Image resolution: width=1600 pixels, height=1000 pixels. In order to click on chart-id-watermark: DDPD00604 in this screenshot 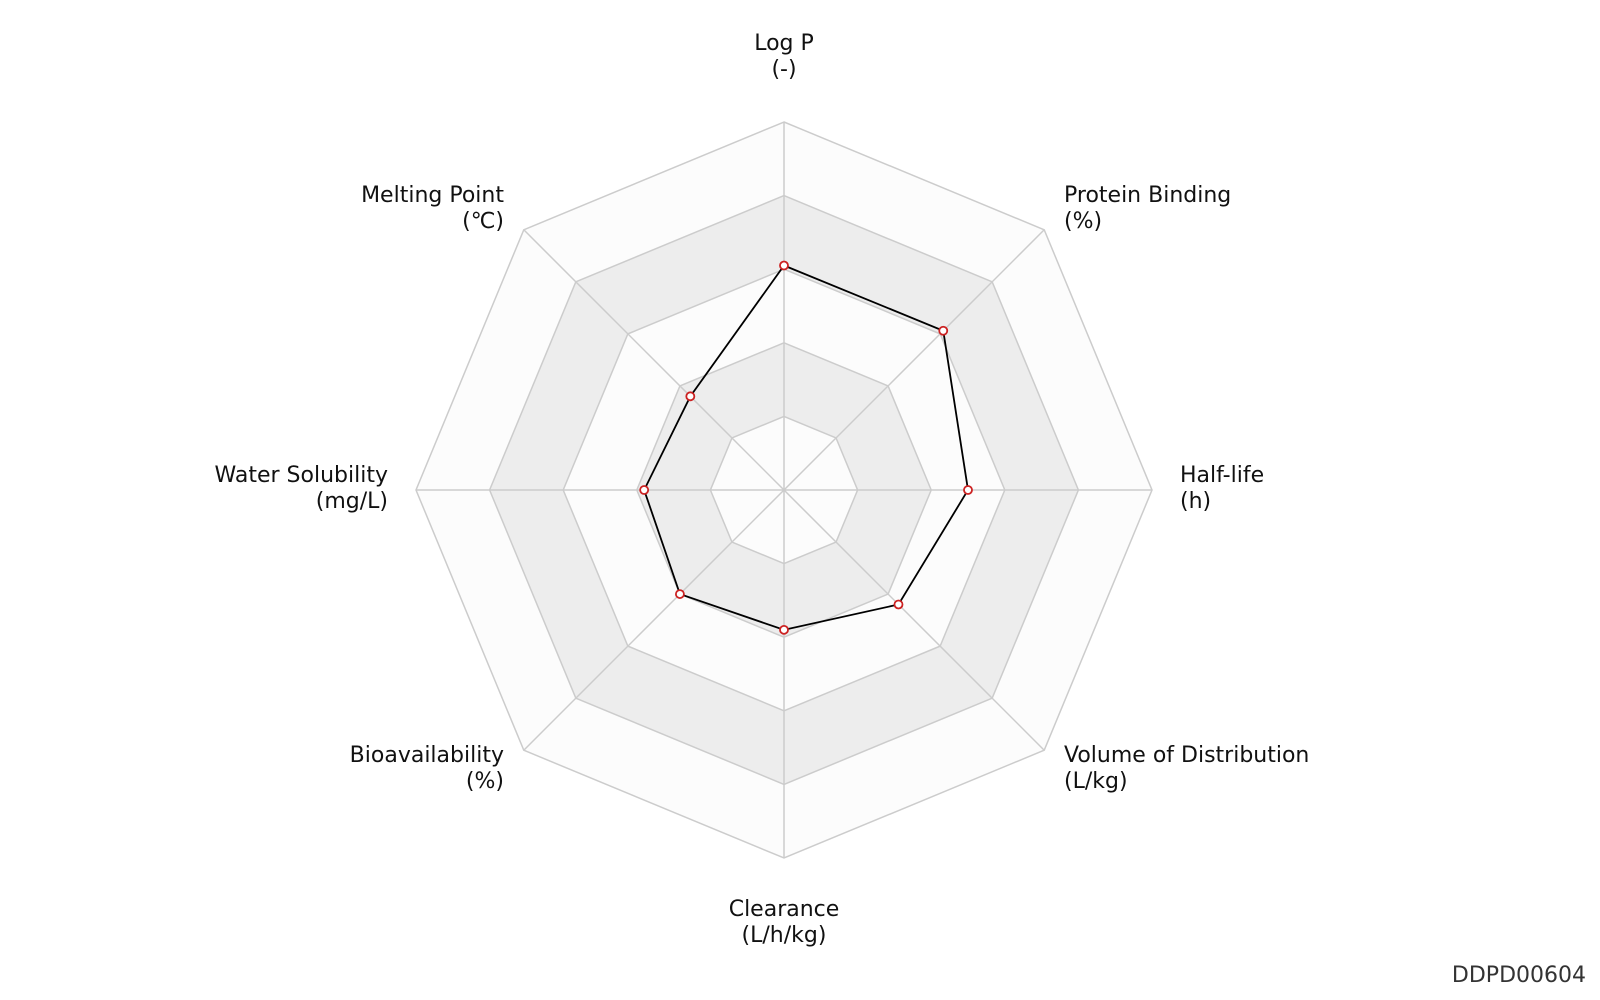, I will do `click(1518, 975)`.